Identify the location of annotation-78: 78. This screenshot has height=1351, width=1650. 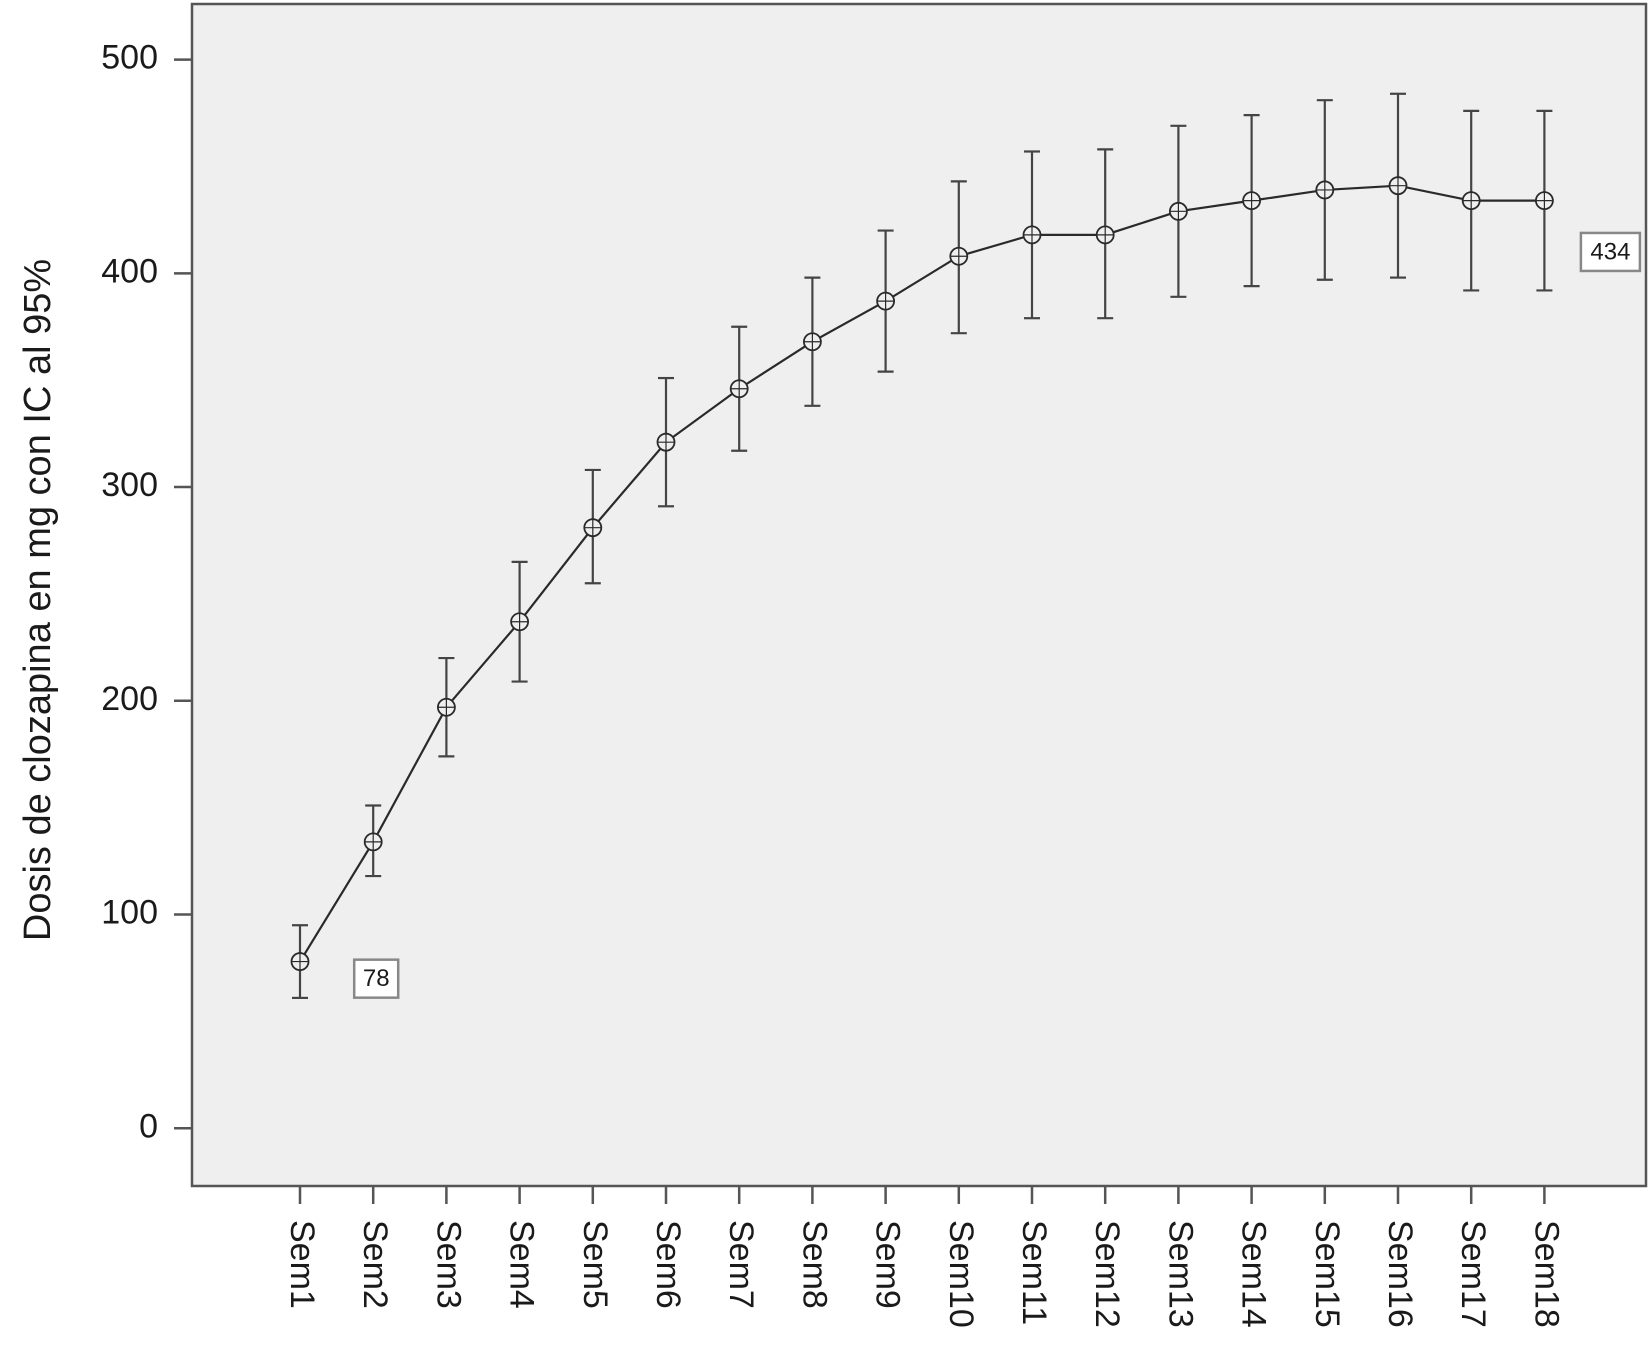
(376, 978).